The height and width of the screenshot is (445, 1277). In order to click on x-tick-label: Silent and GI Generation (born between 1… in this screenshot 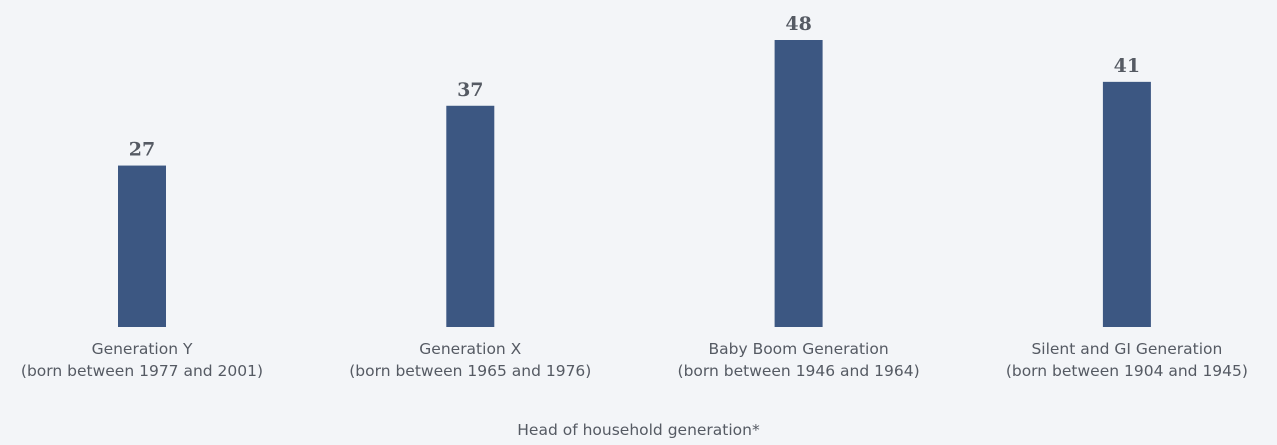, I will do `click(1126, 360)`.